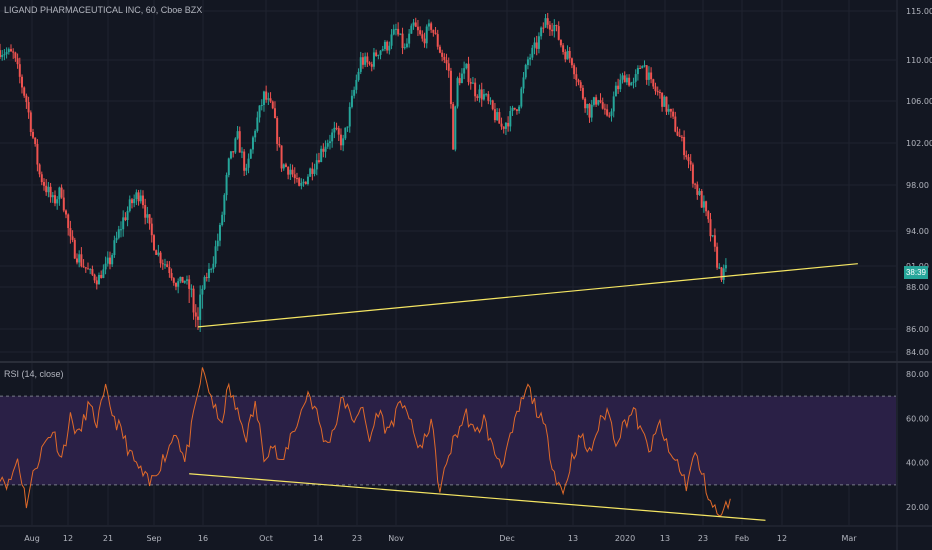  What do you see at coordinates (917, 374) in the screenshot?
I see `rsi-axis-tick-label: 80.00` at bounding box center [917, 374].